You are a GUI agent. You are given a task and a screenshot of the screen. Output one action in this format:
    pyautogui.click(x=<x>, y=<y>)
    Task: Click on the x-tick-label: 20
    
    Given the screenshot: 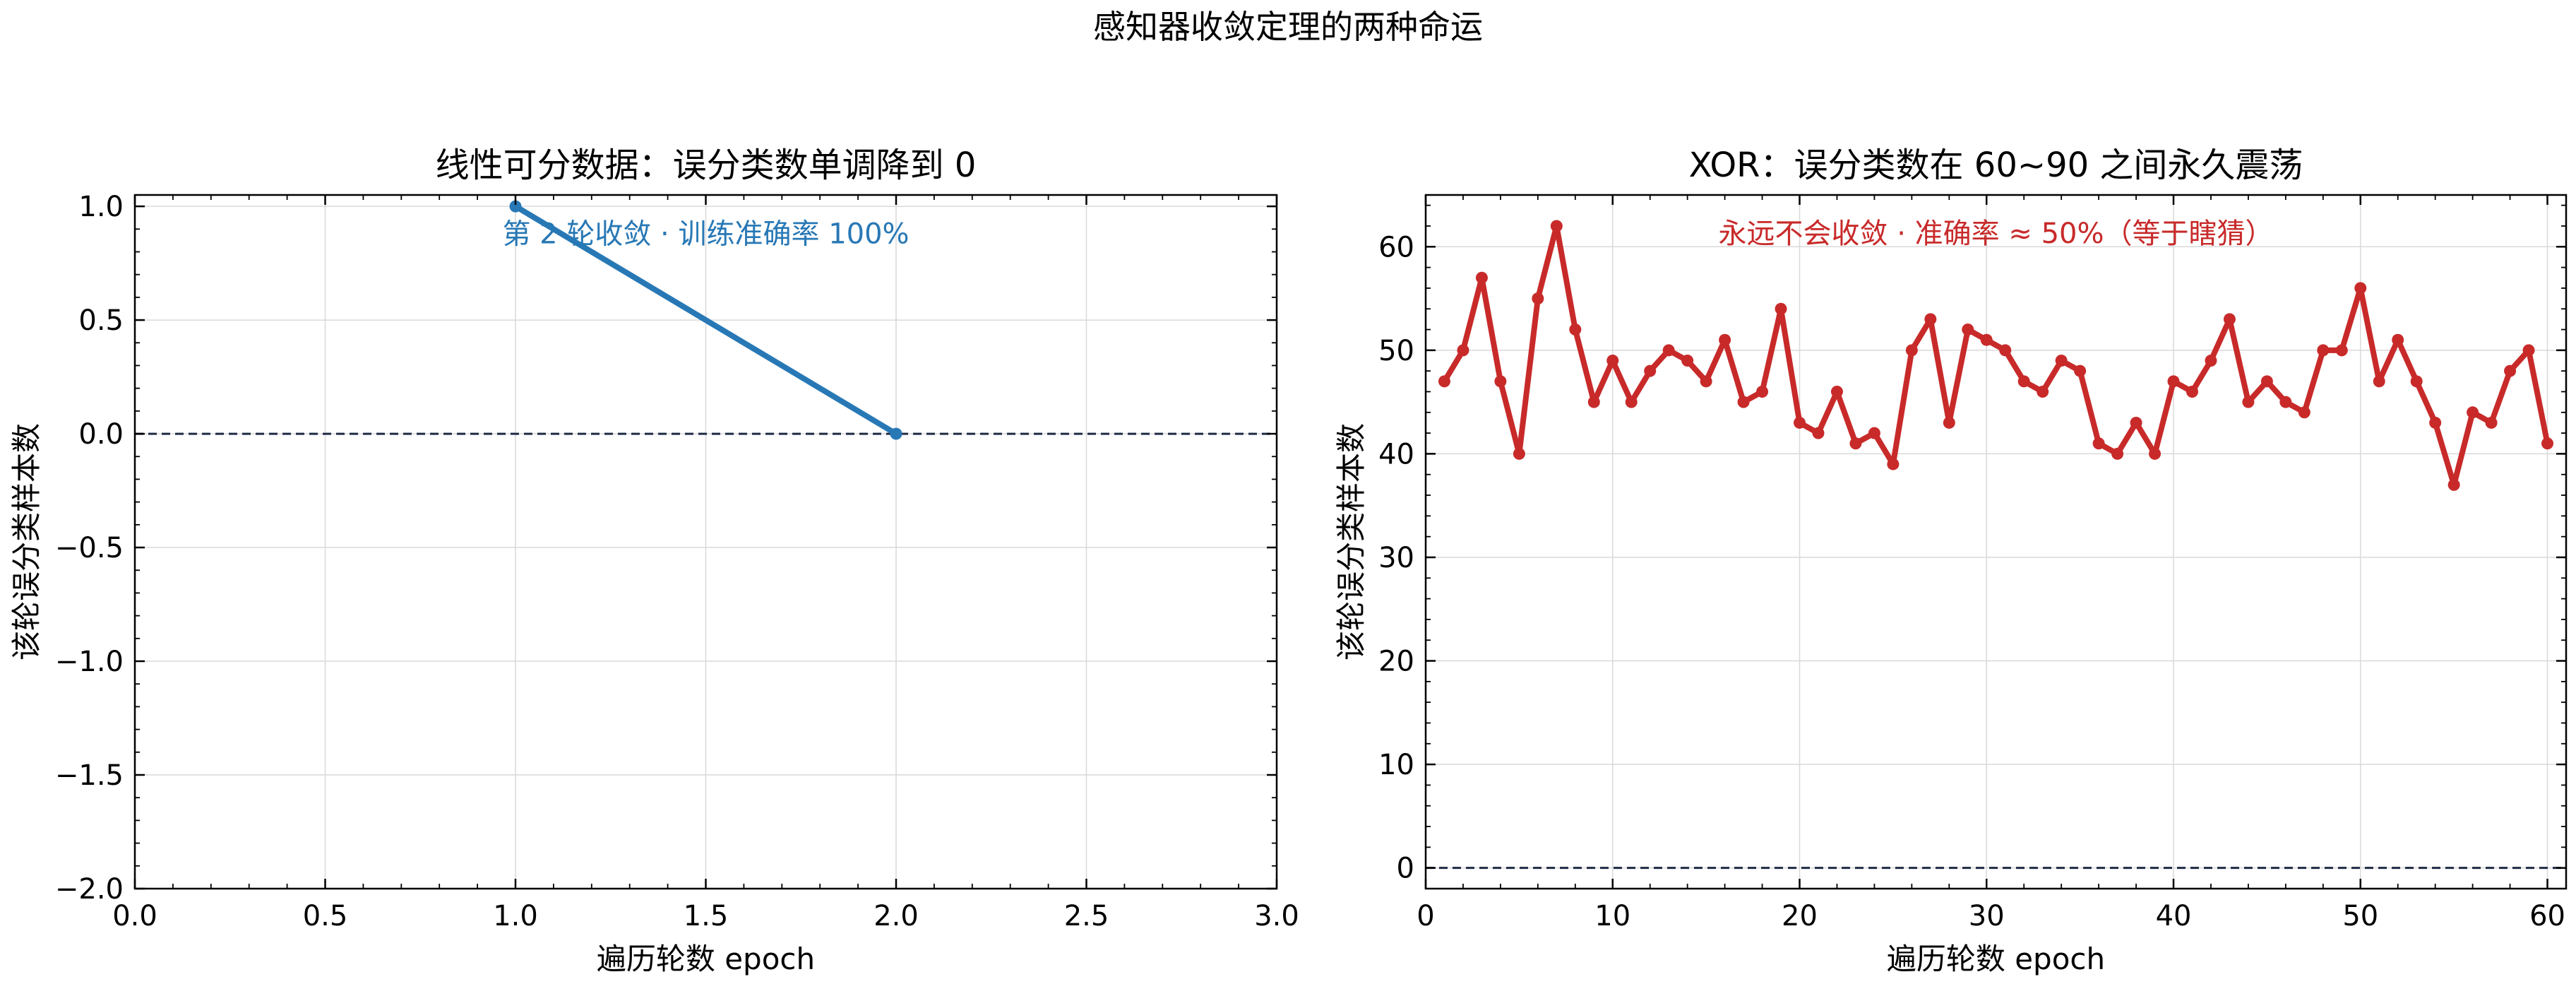 What is the action you would take?
    pyautogui.click(x=1800, y=916)
    